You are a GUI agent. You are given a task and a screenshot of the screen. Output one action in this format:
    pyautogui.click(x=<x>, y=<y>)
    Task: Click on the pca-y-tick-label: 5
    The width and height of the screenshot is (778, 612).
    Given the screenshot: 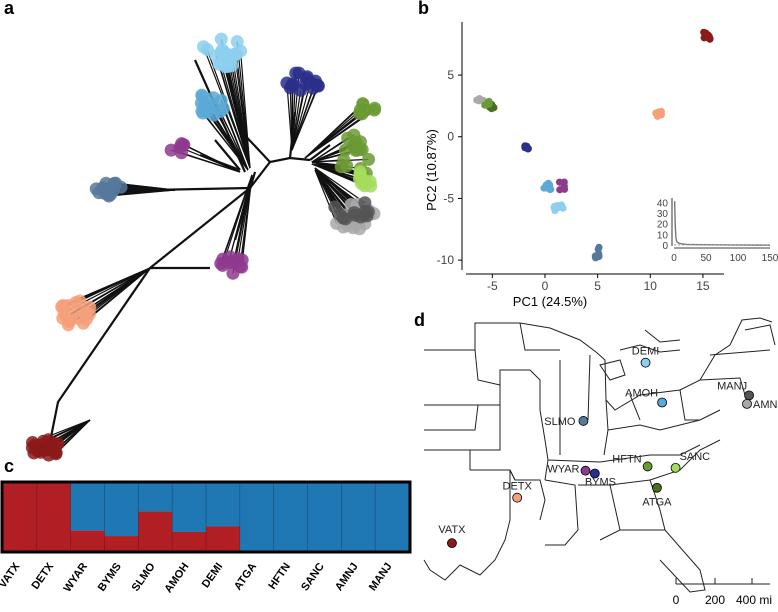 What is the action you would take?
    pyautogui.click(x=450, y=75)
    